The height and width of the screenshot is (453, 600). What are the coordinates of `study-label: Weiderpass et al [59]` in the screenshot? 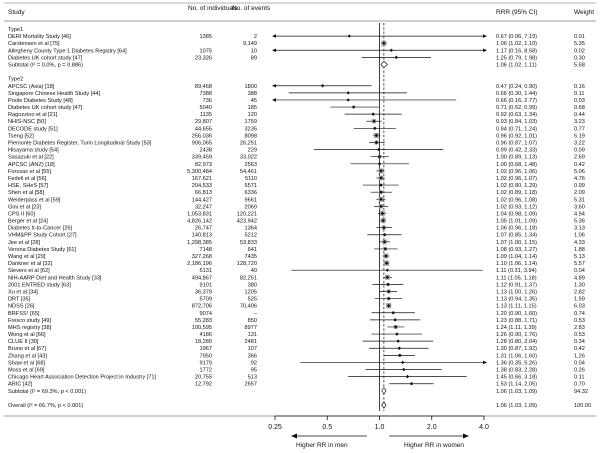 It's located at (34, 200).